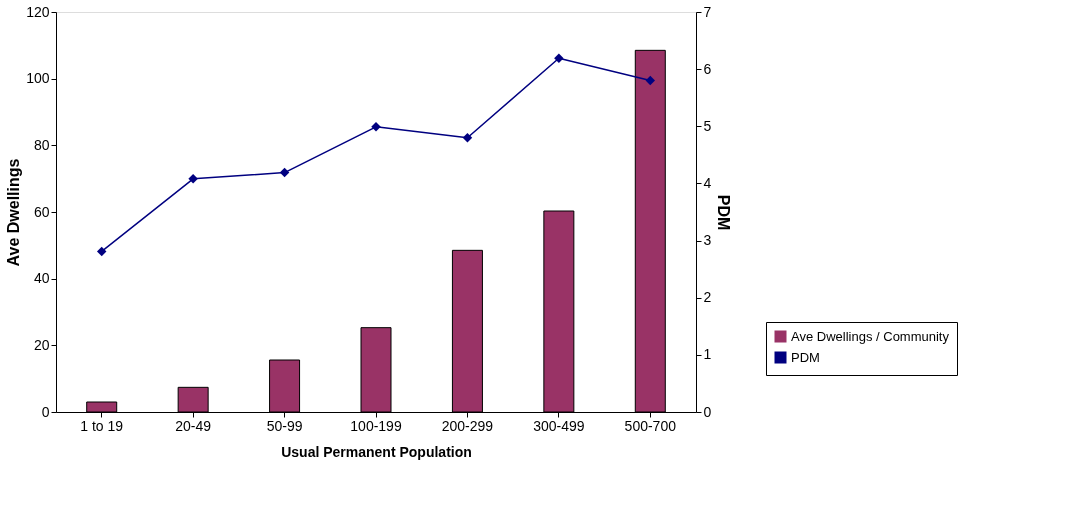 This screenshot has width=1066, height=522. What do you see at coordinates (45, 411) in the screenshot?
I see `y-tick-label: 0` at bounding box center [45, 411].